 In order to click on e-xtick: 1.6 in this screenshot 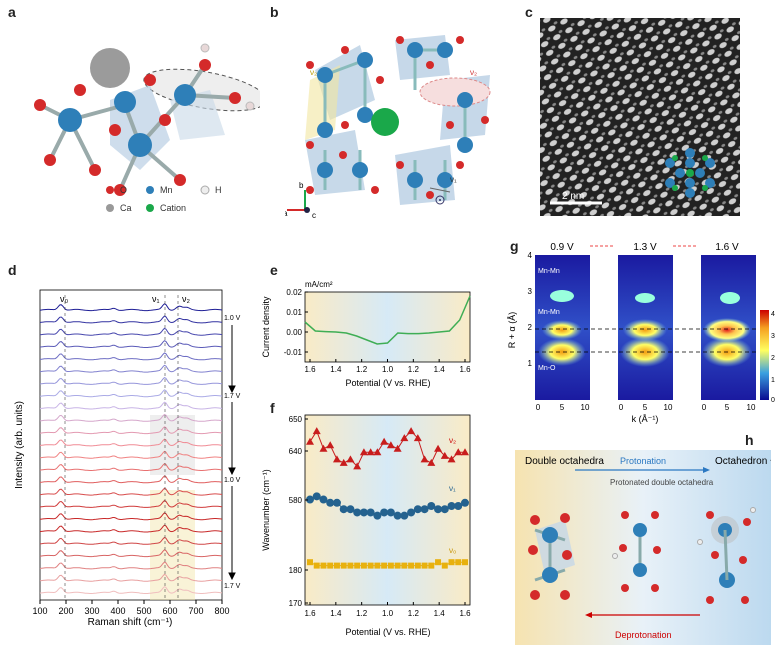, I will do `click(310, 369)`.